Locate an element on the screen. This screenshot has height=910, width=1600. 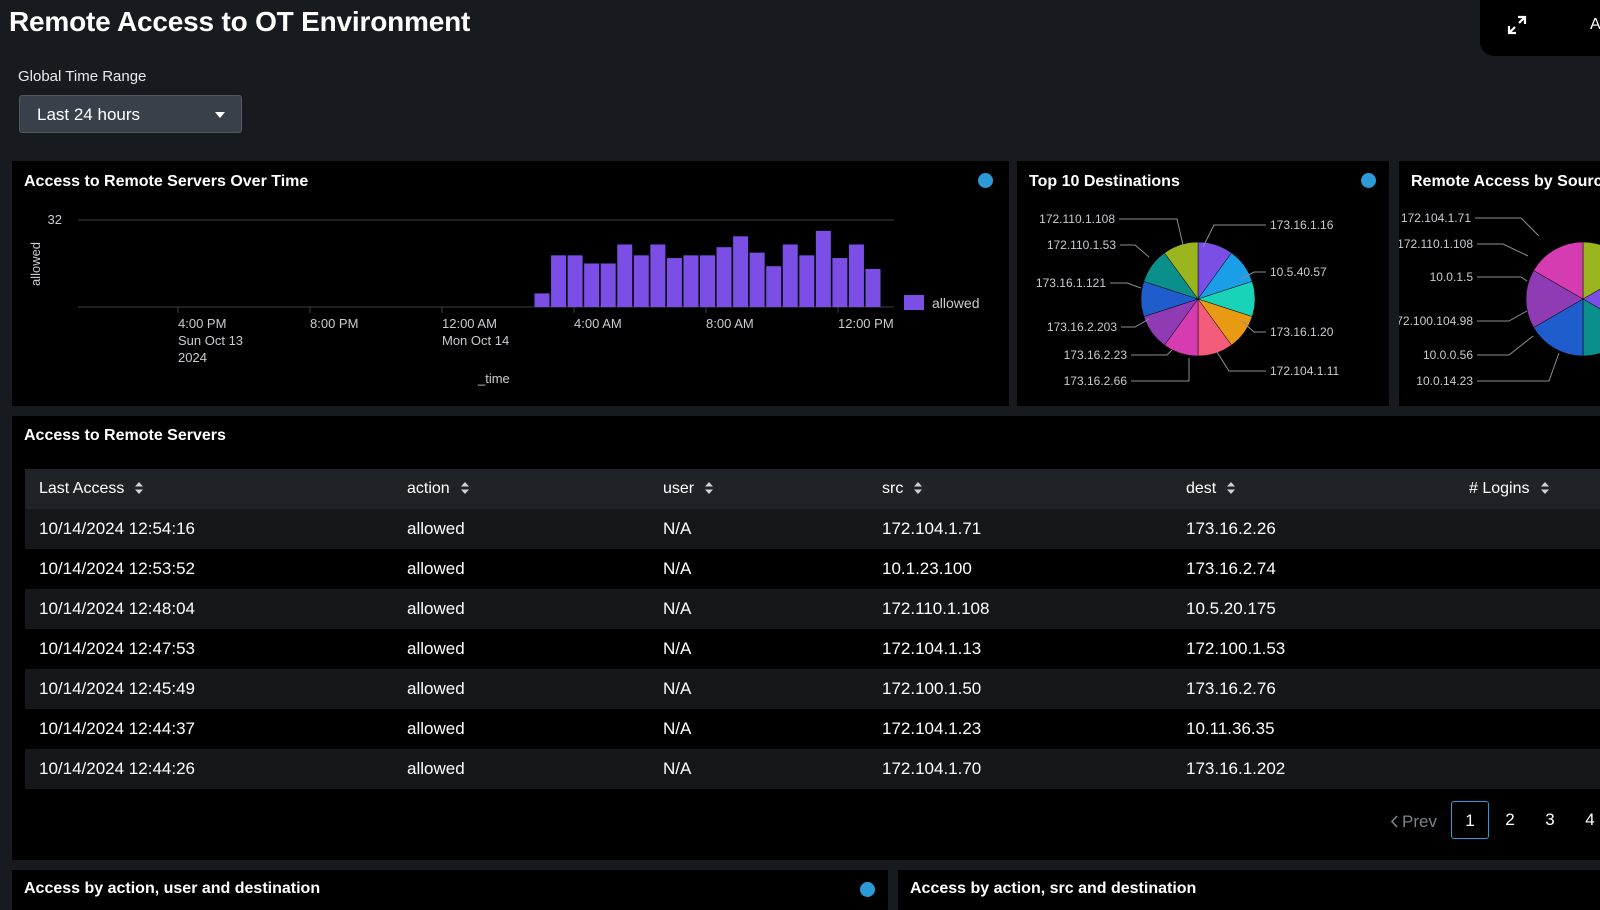
column-header-last-access: Last Access is located at coordinates (91, 489).